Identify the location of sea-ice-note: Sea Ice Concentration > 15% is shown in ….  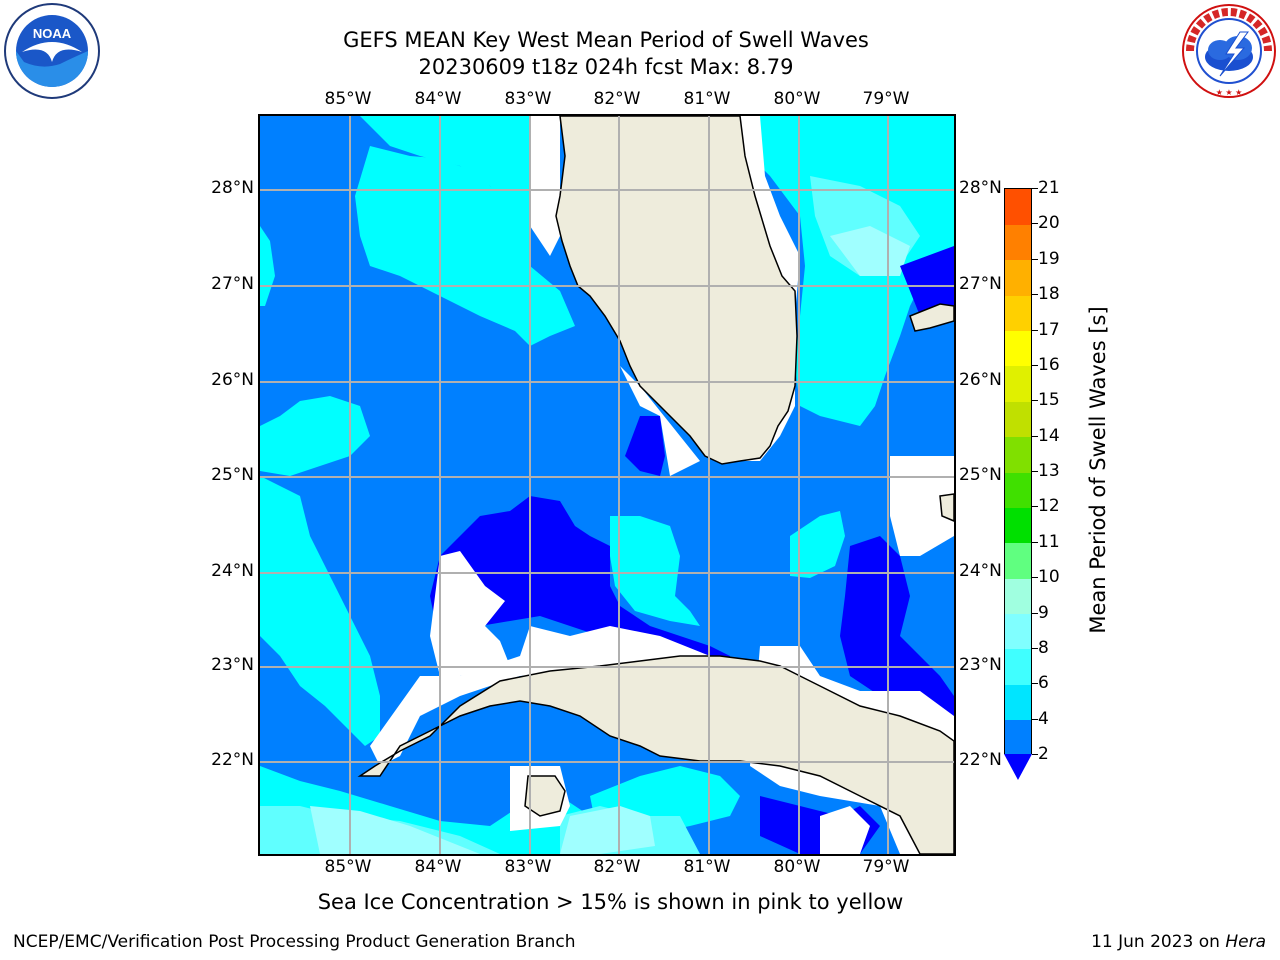
(610, 902).